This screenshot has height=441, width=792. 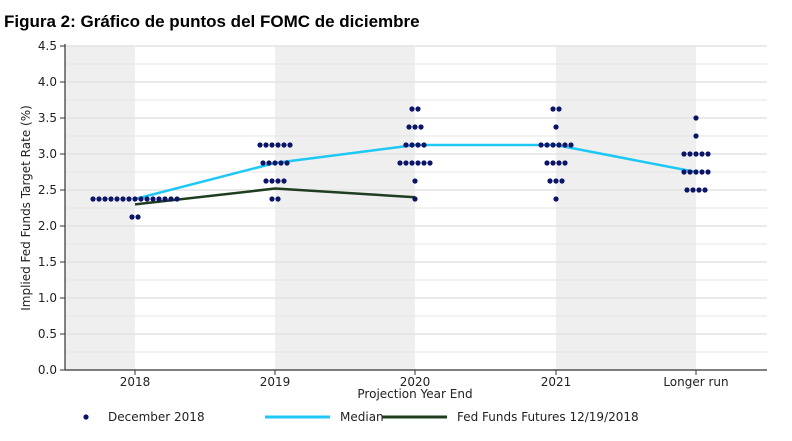 I want to click on y-tick-label: 3.0, so click(x=47, y=154).